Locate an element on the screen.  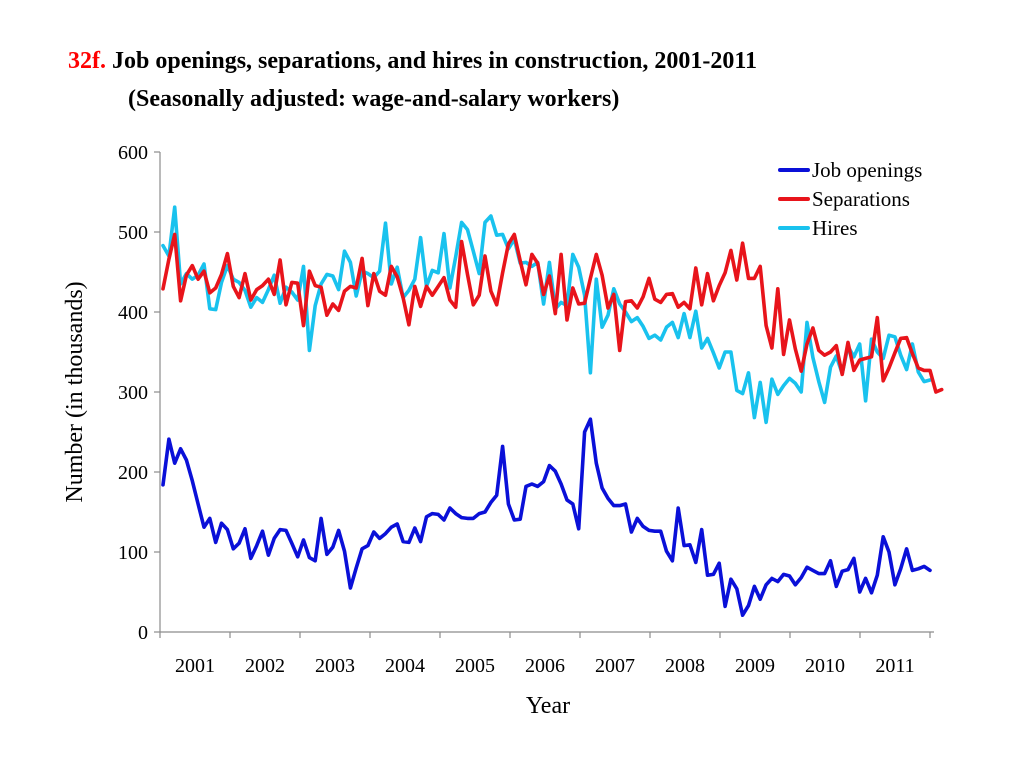
chart-legend: Job openings Separations Hires is located at coordinates (850, 199).